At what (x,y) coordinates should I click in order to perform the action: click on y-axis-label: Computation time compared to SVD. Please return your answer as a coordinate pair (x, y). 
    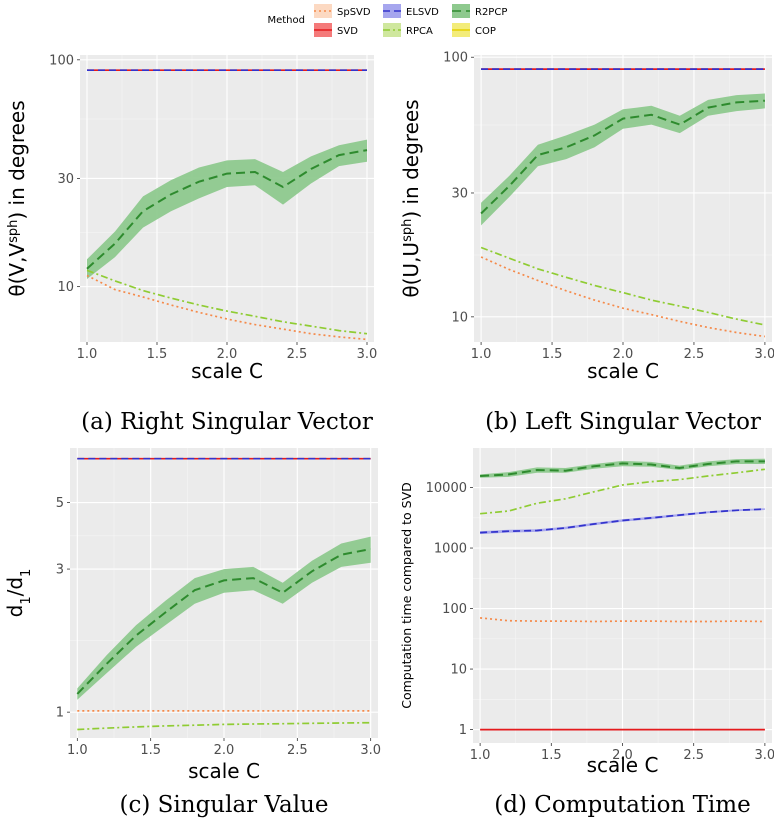
    Looking at the image, I should click on (406, 595).